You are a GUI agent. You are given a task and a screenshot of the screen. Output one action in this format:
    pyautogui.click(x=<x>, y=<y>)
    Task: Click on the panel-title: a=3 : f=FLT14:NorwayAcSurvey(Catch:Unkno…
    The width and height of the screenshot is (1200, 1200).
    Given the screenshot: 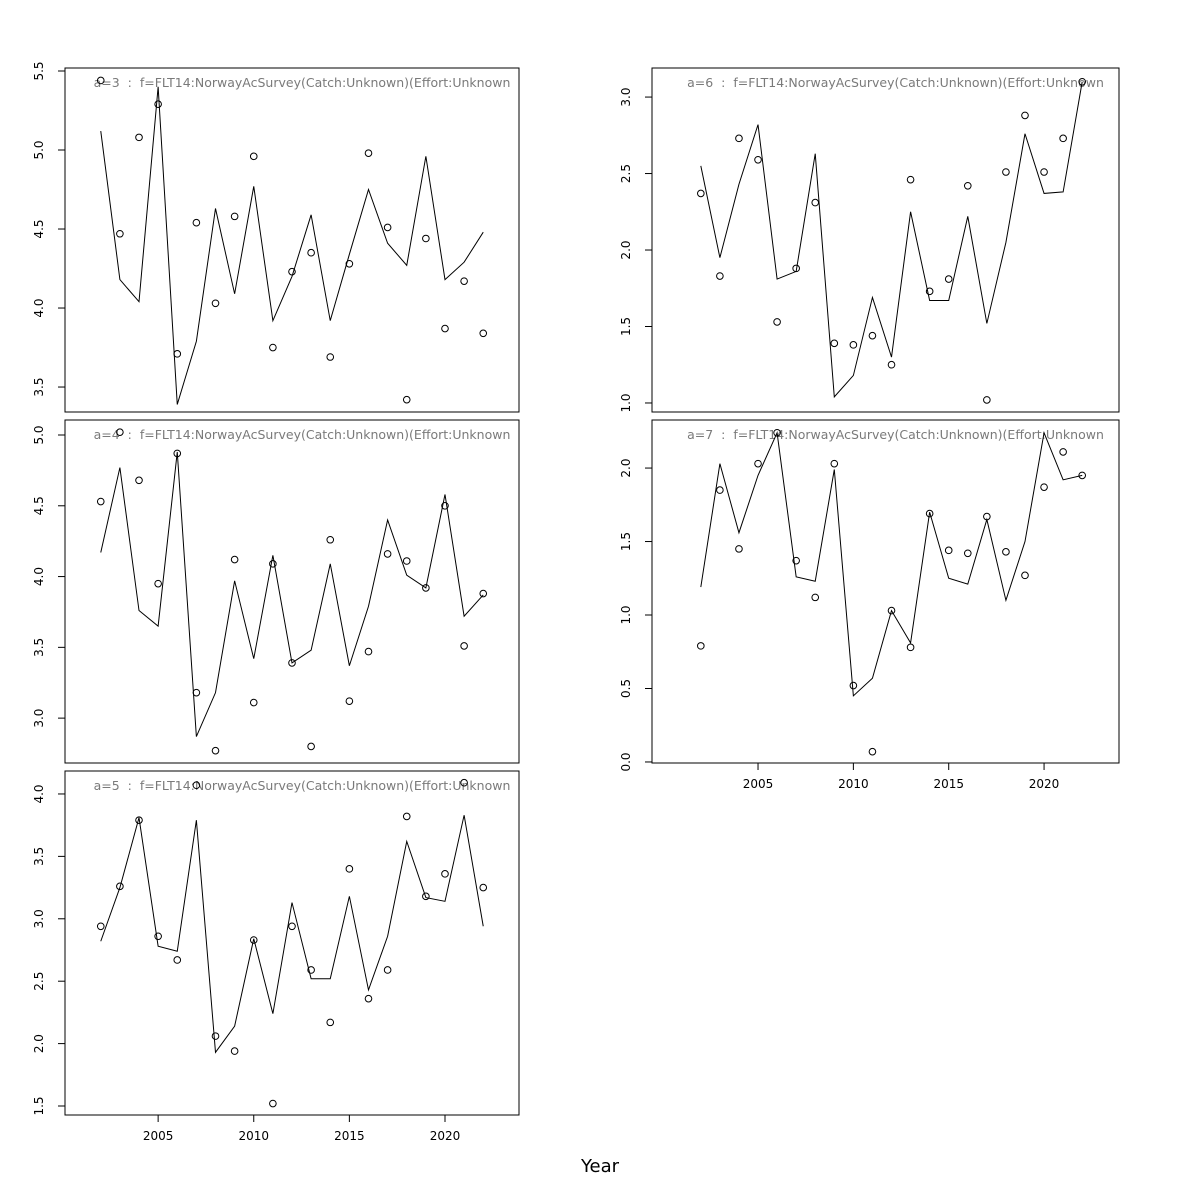 What is the action you would take?
    pyautogui.click(x=302, y=82)
    